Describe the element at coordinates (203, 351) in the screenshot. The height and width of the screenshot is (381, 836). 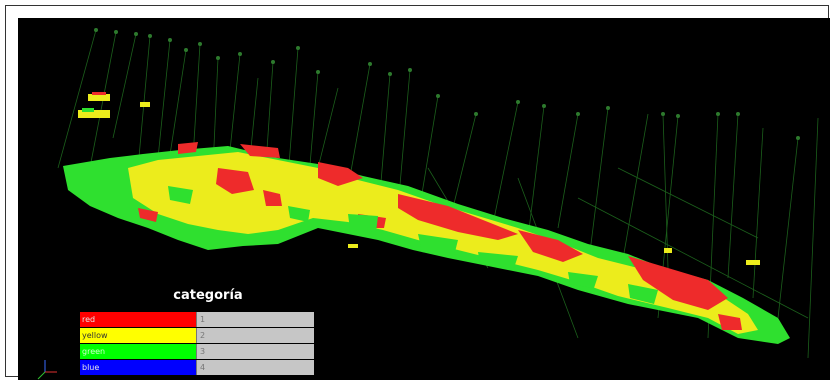
I see `legend-value: 3` at that location.